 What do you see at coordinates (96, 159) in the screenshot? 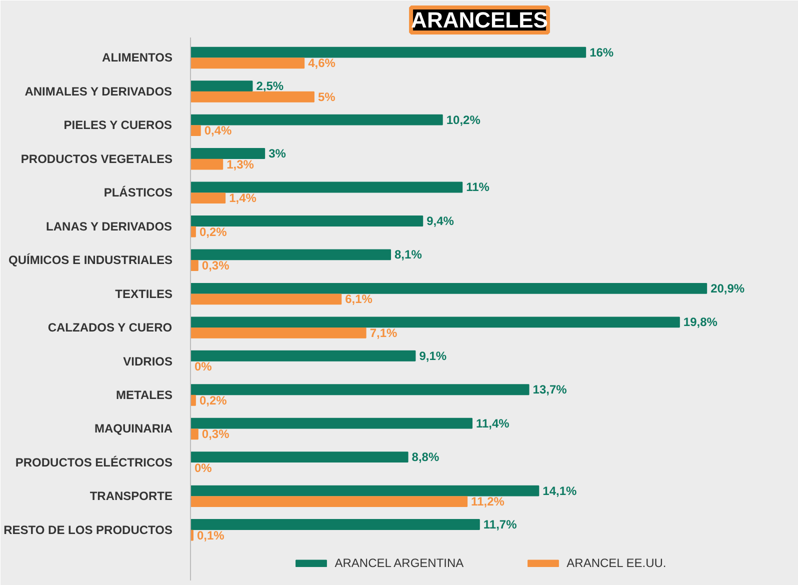
I see `y-tick-label: PRODUCTOS VEGETALES` at bounding box center [96, 159].